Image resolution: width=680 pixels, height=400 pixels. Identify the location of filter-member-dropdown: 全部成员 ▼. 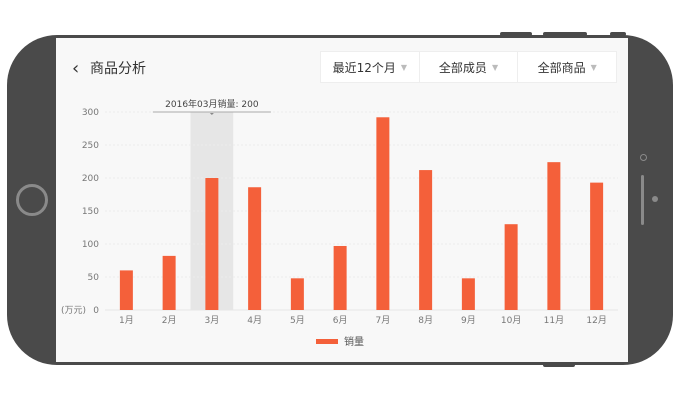
(469, 67).